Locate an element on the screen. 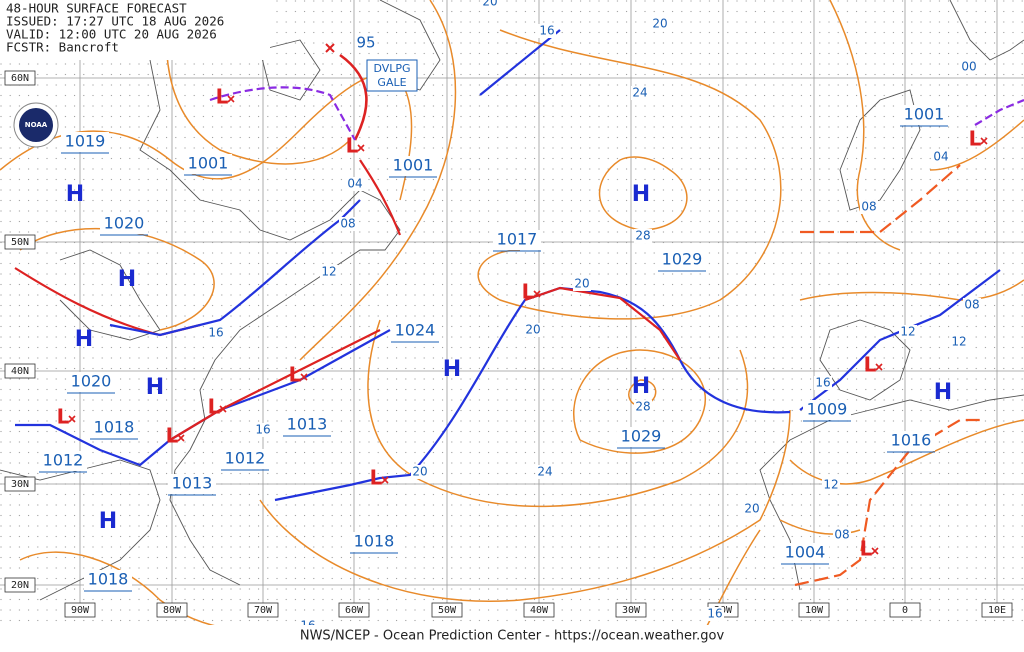 This screenshot has height=652, width=1024. header-line: VALID: 12:00 UTC 20 AUG 2026 is located at coordinates (111, 34).